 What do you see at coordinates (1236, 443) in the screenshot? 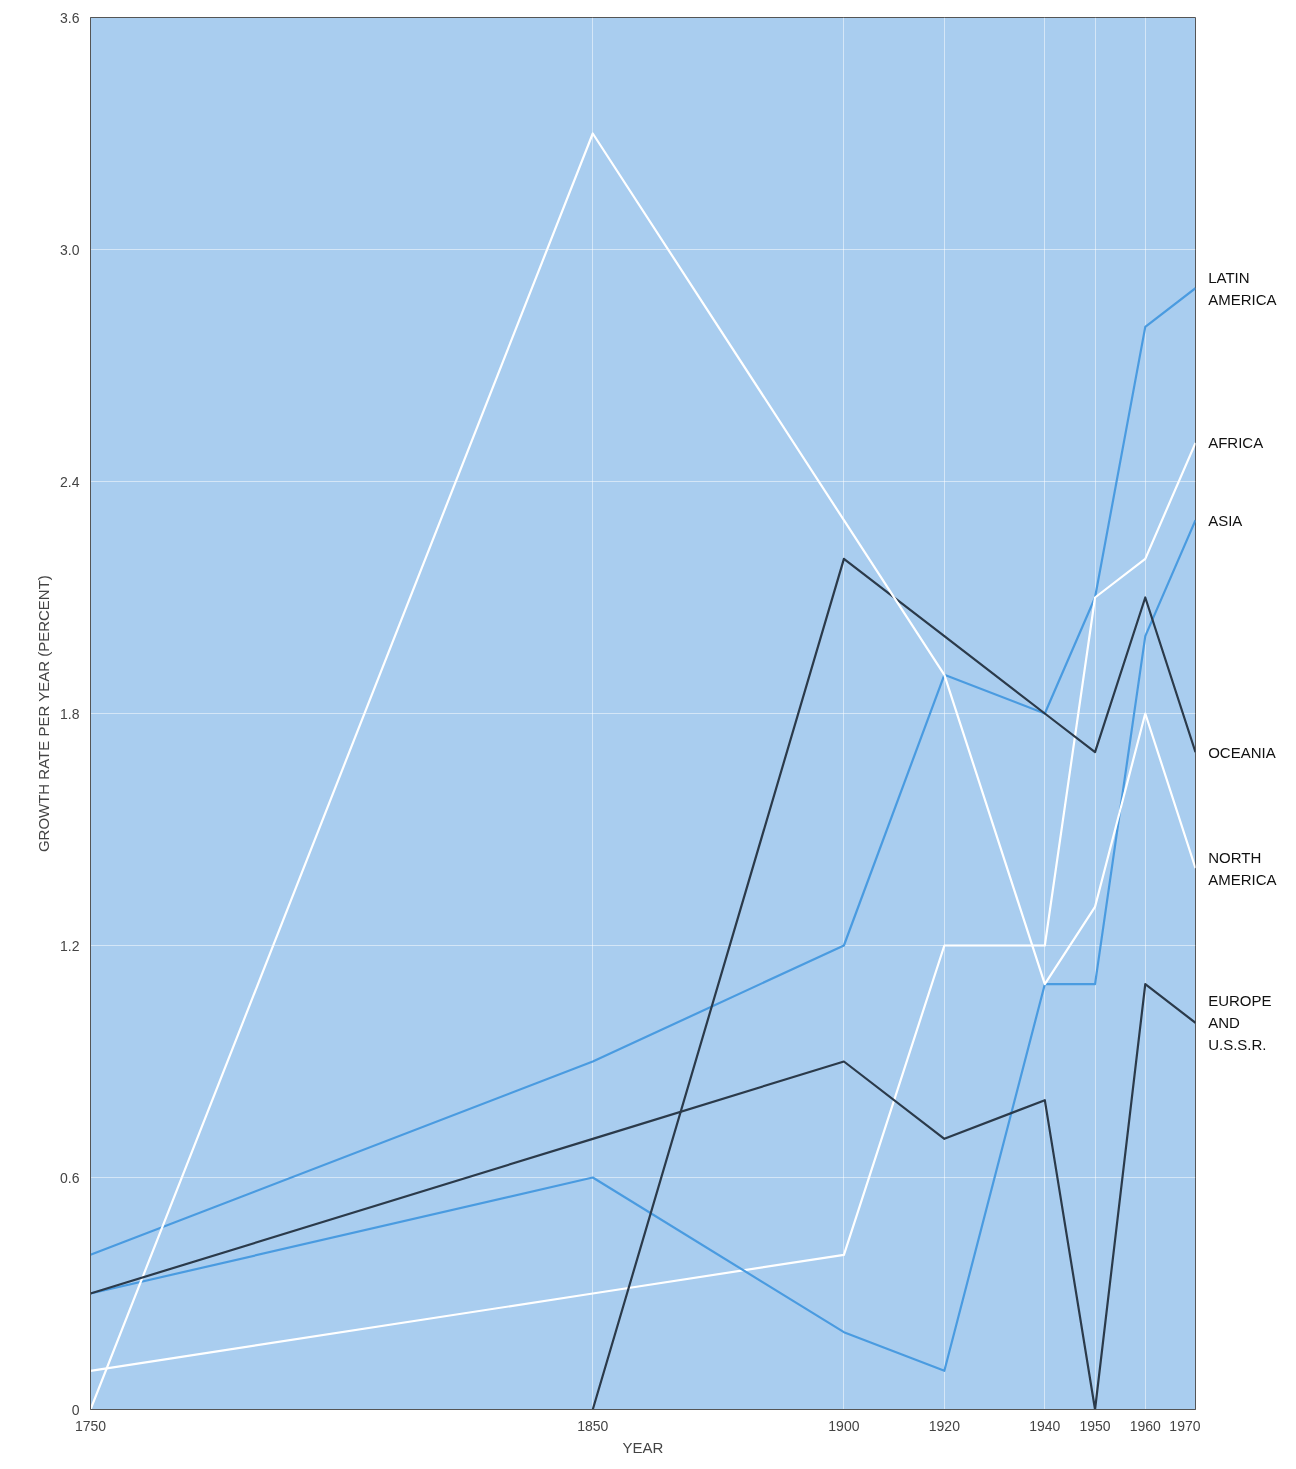
I see `series-label: AFRICA` at bounding box center [1236, 443].